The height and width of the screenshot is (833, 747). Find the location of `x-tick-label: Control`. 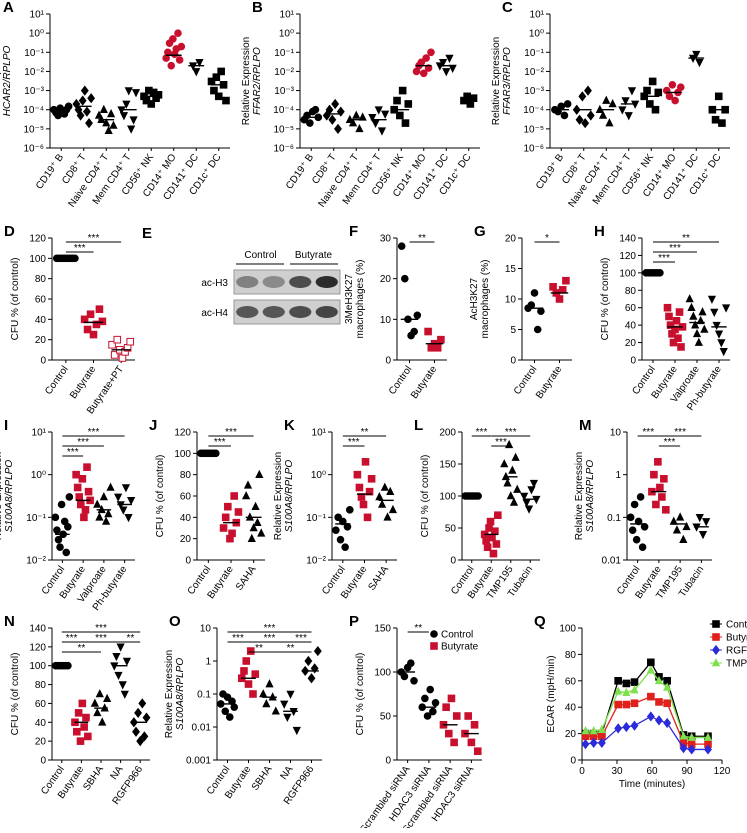

x-tick-label: Control is located at coordinates (57, 380).